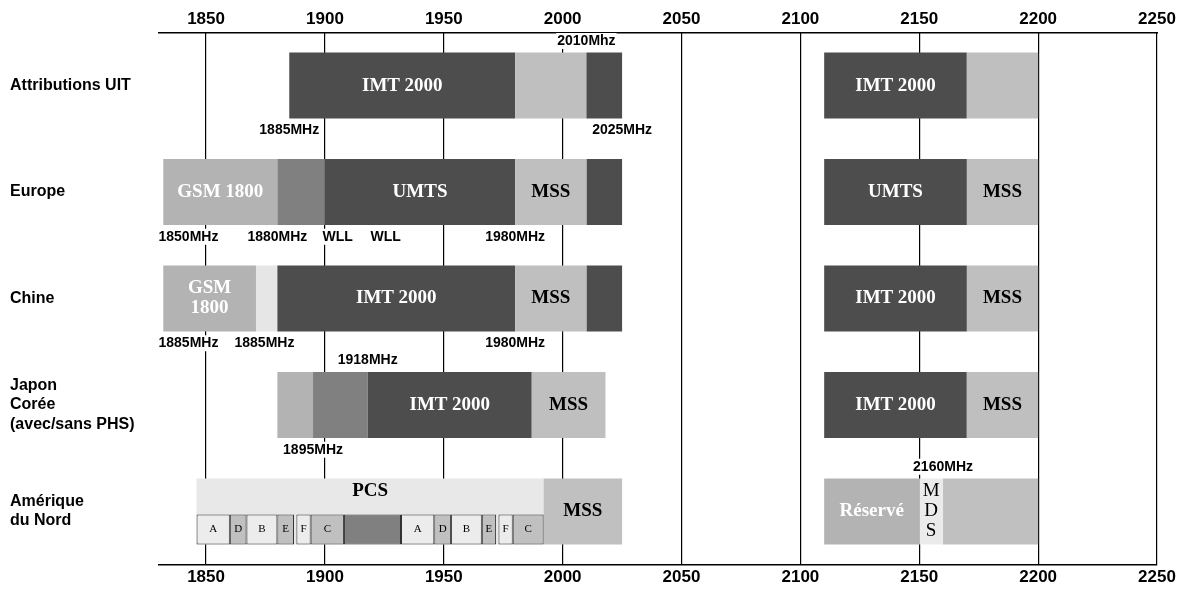 This screenshot has height=597, width=1191. What do you see at coordinates (188, 235) in the screenshot?
I see `annotation: 1850MHz` at bounding box center [188, 235].